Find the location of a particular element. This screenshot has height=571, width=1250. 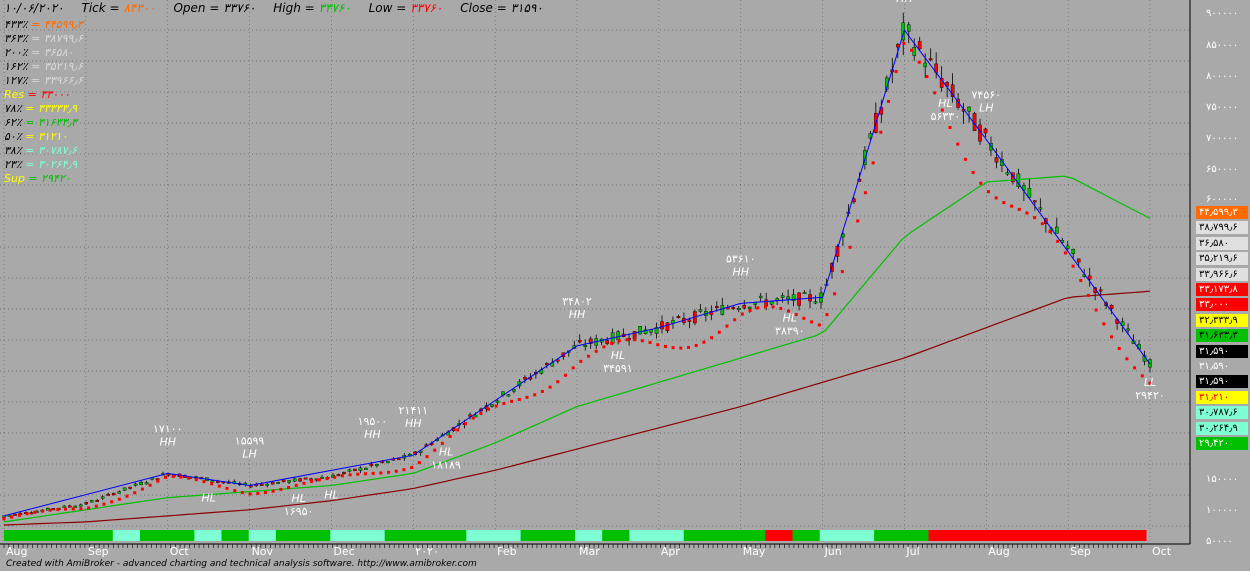

price-badge: ۳۰٫۲۶۴٫۹ is located at coordinates (1222, 428).